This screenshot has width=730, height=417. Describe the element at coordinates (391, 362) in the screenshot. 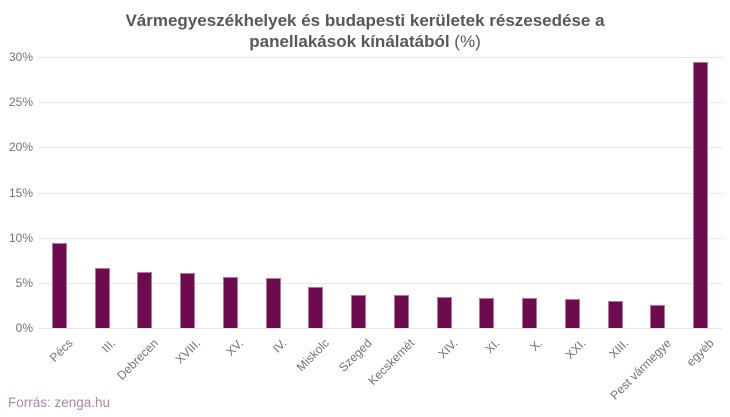

I see `x-tick-label: Kecskemét` at that location.